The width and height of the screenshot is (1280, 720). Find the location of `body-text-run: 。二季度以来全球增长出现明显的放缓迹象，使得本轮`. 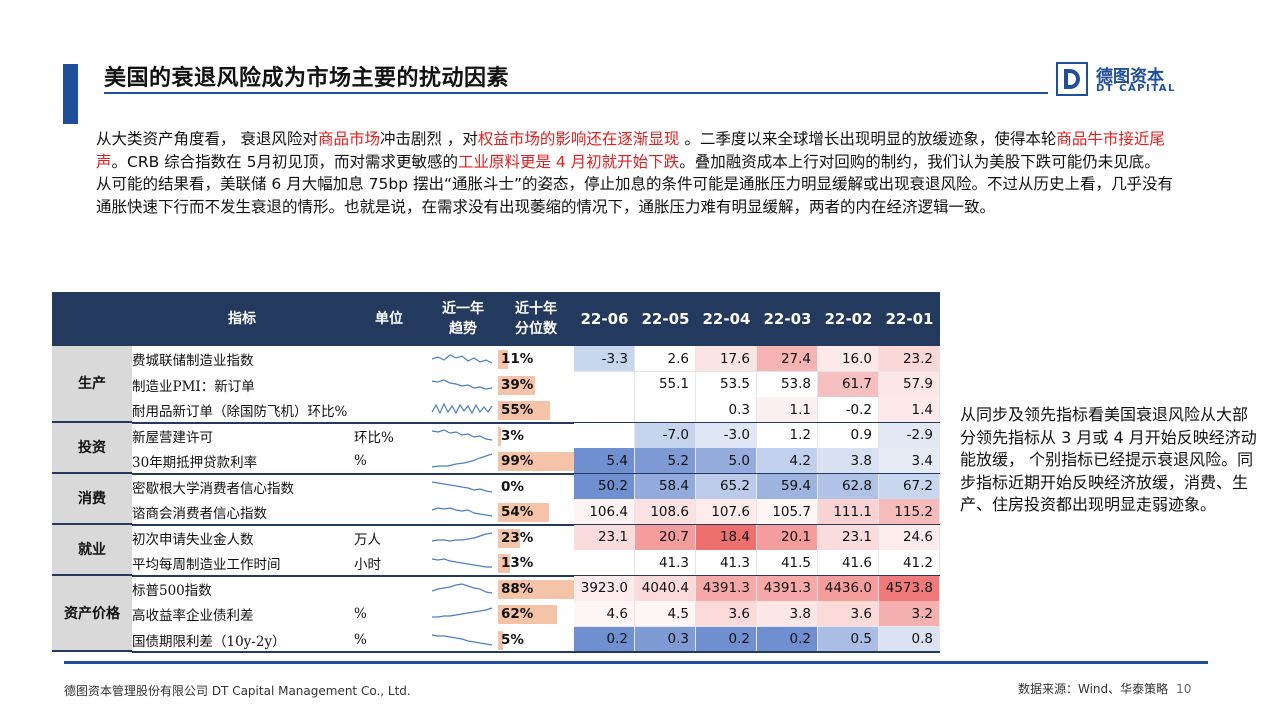

body-text-run: 。二季度以来全球增长出现明显的放缓迹象，使得本轮 is located at coordinates (868, 139).